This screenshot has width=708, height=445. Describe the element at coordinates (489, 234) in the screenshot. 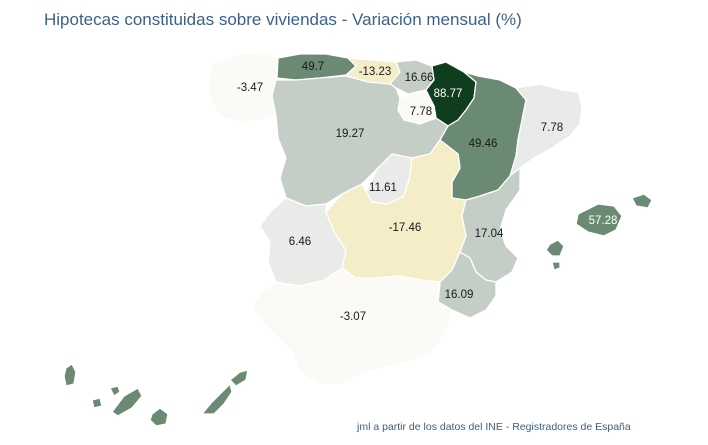

I see `value-label-comunidad-valenciana: 17.04` at that location.